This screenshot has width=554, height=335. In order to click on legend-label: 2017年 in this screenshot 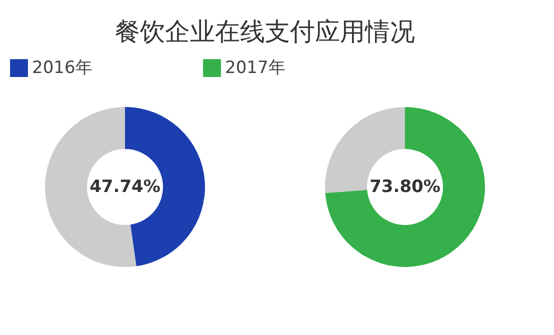, I will do `click(255, 68)`.